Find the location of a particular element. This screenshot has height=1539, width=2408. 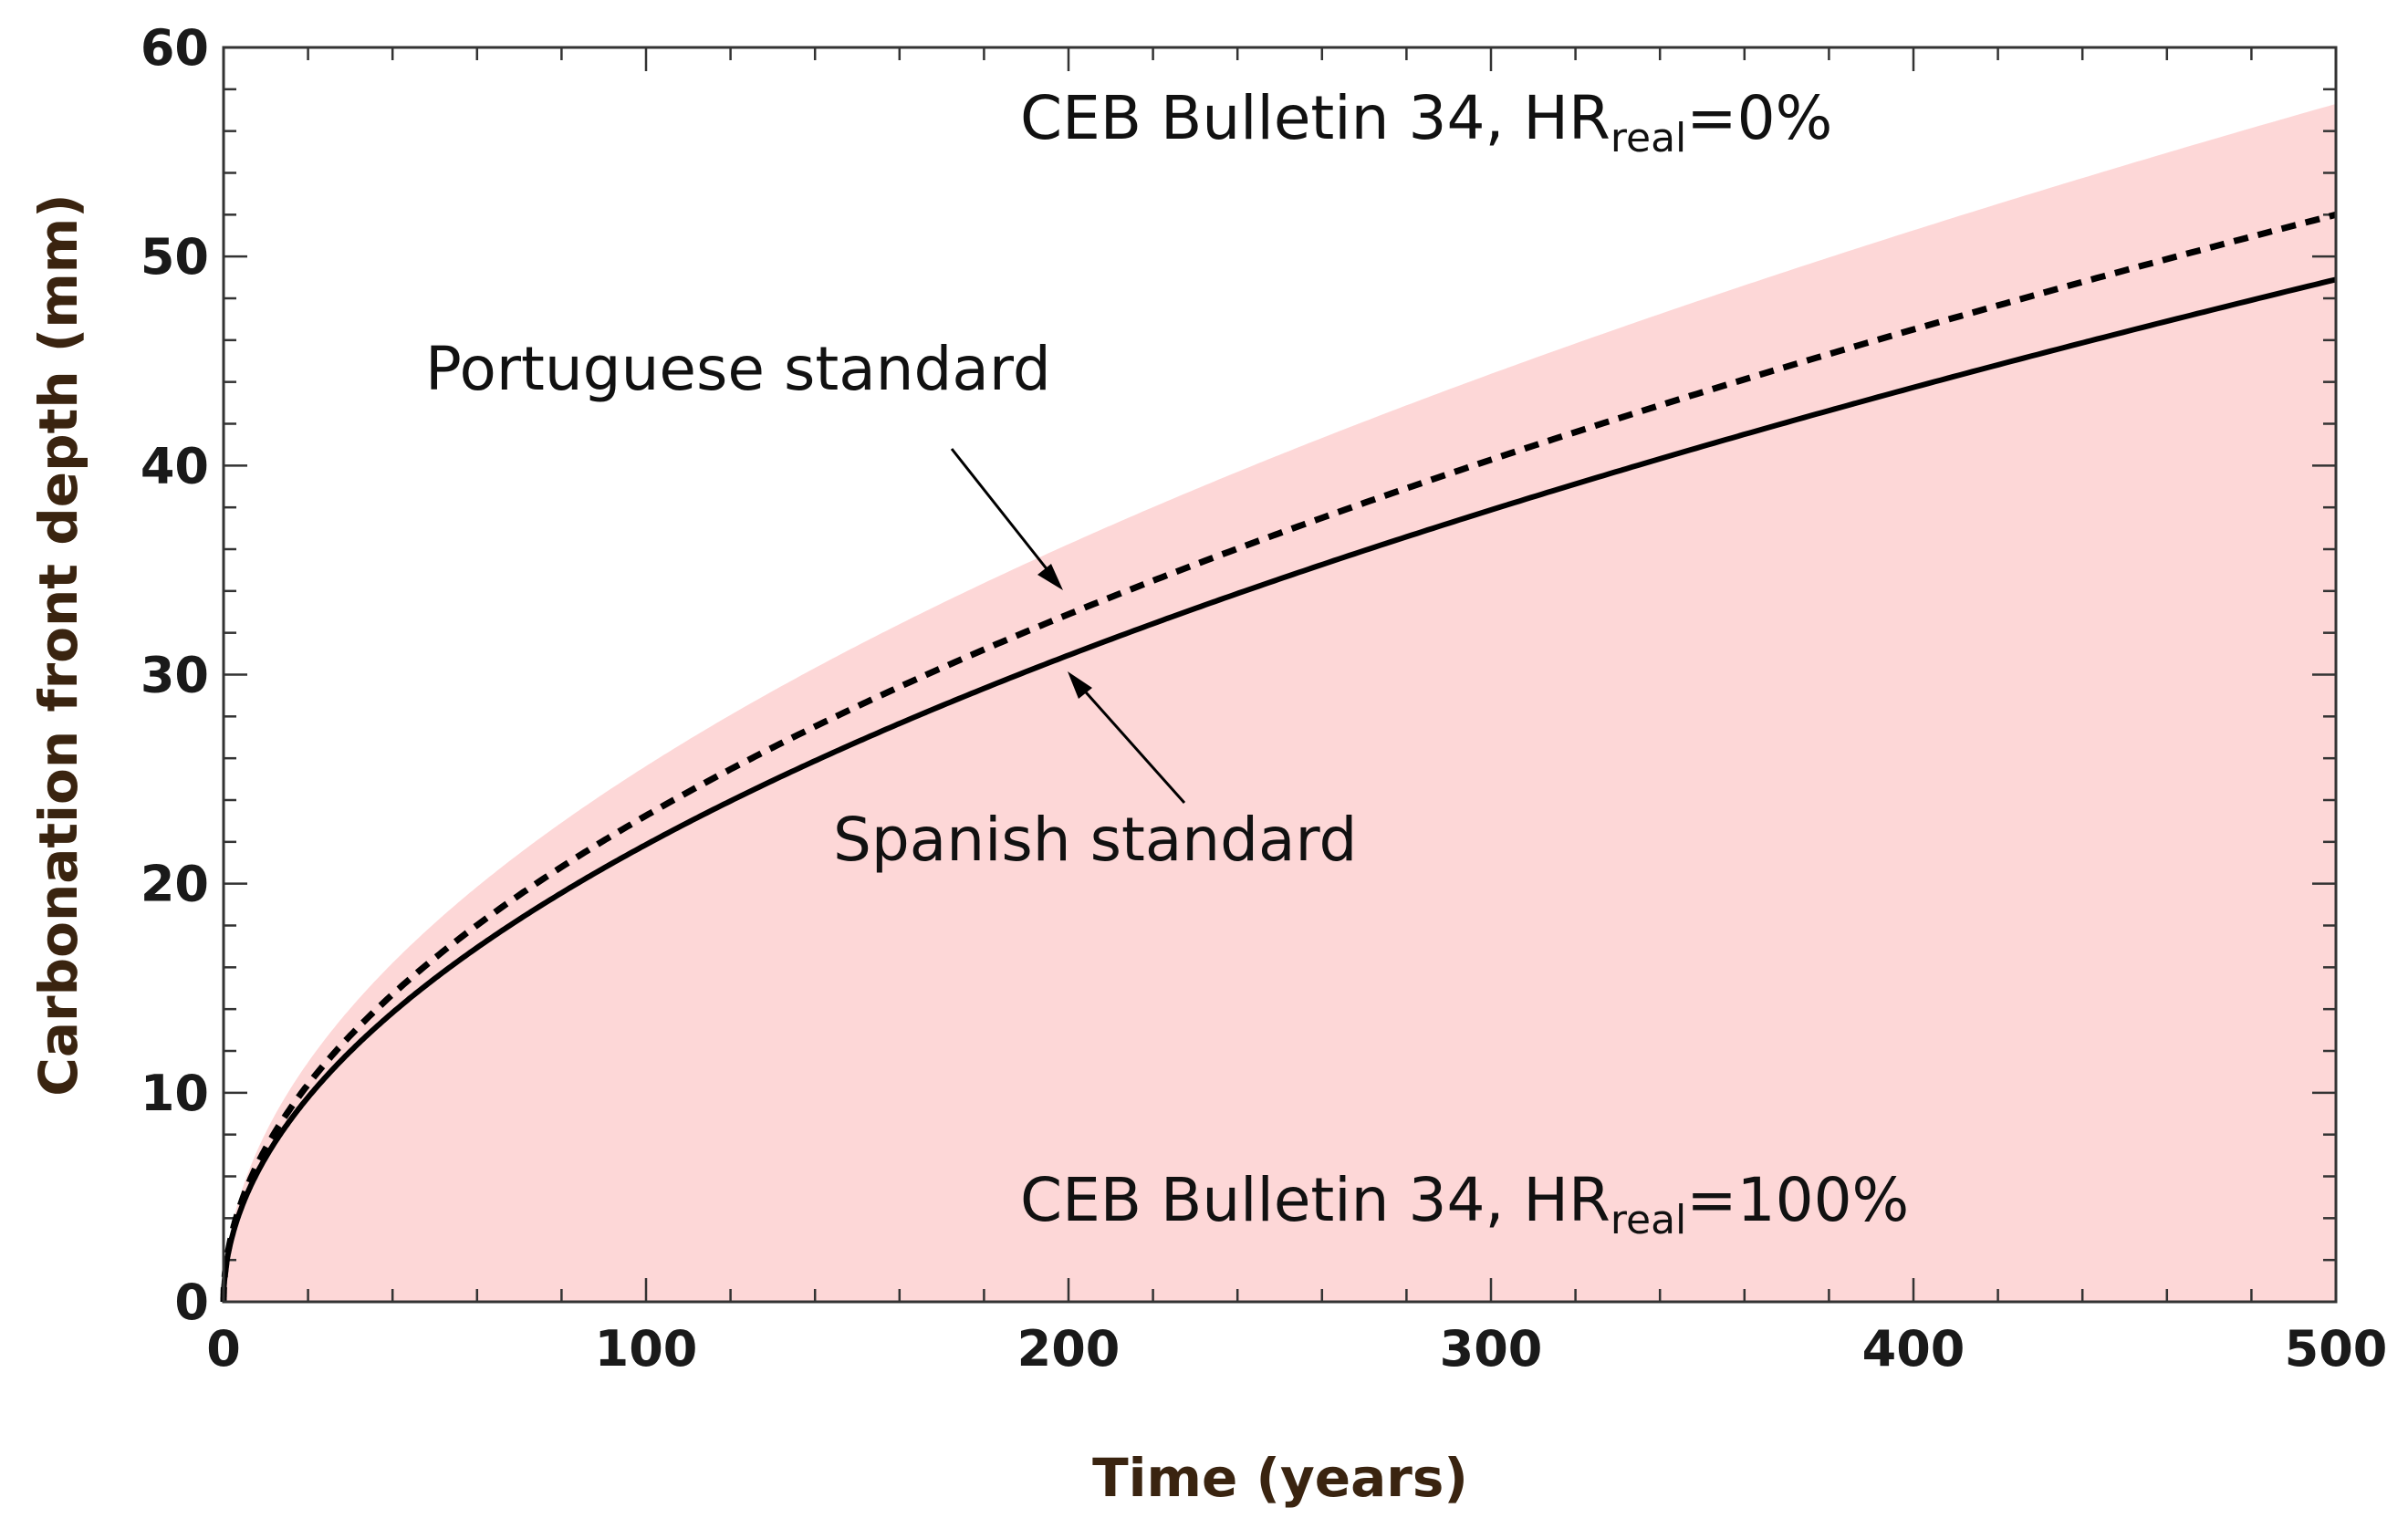

band-lower-label: CEB Bulletin 34, HRreal=100% is located at coordinates (1464, 1204).